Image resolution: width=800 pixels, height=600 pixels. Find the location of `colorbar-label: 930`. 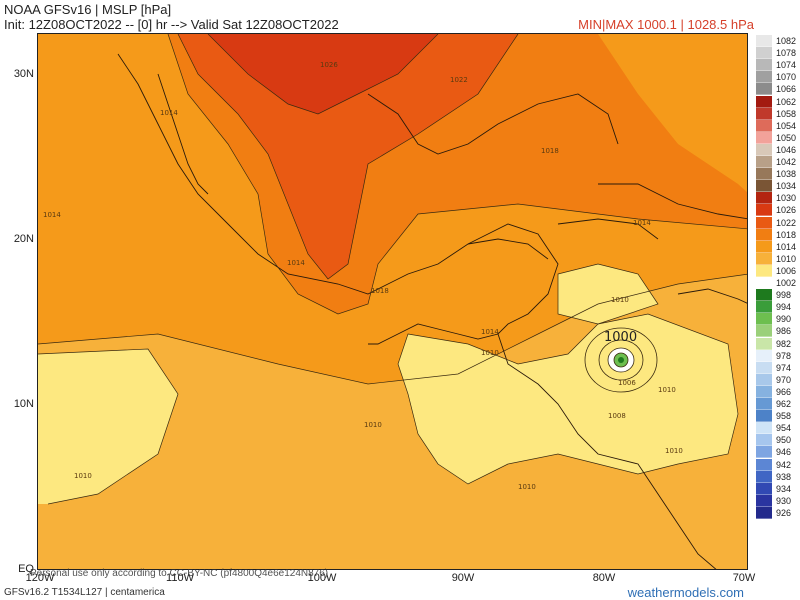

colorbar-label: 930 is located at coordinates (784, 500).